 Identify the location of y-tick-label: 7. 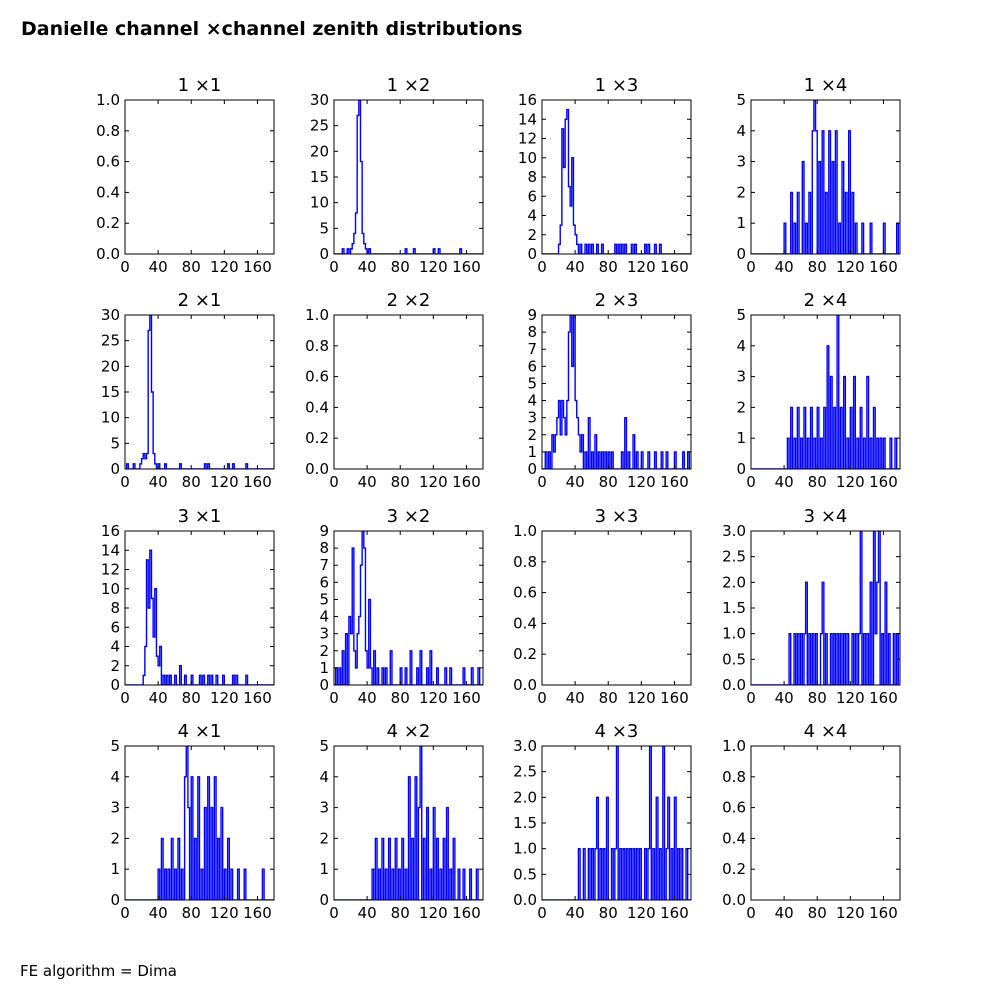
(324, 565).